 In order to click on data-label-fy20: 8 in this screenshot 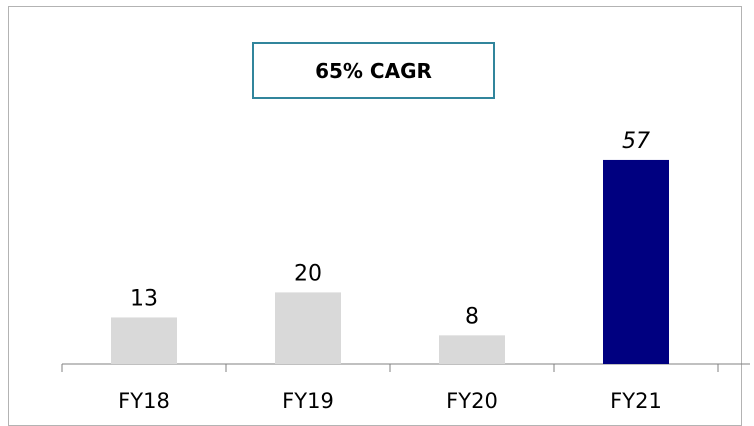, I will do `click(472, 316)`.